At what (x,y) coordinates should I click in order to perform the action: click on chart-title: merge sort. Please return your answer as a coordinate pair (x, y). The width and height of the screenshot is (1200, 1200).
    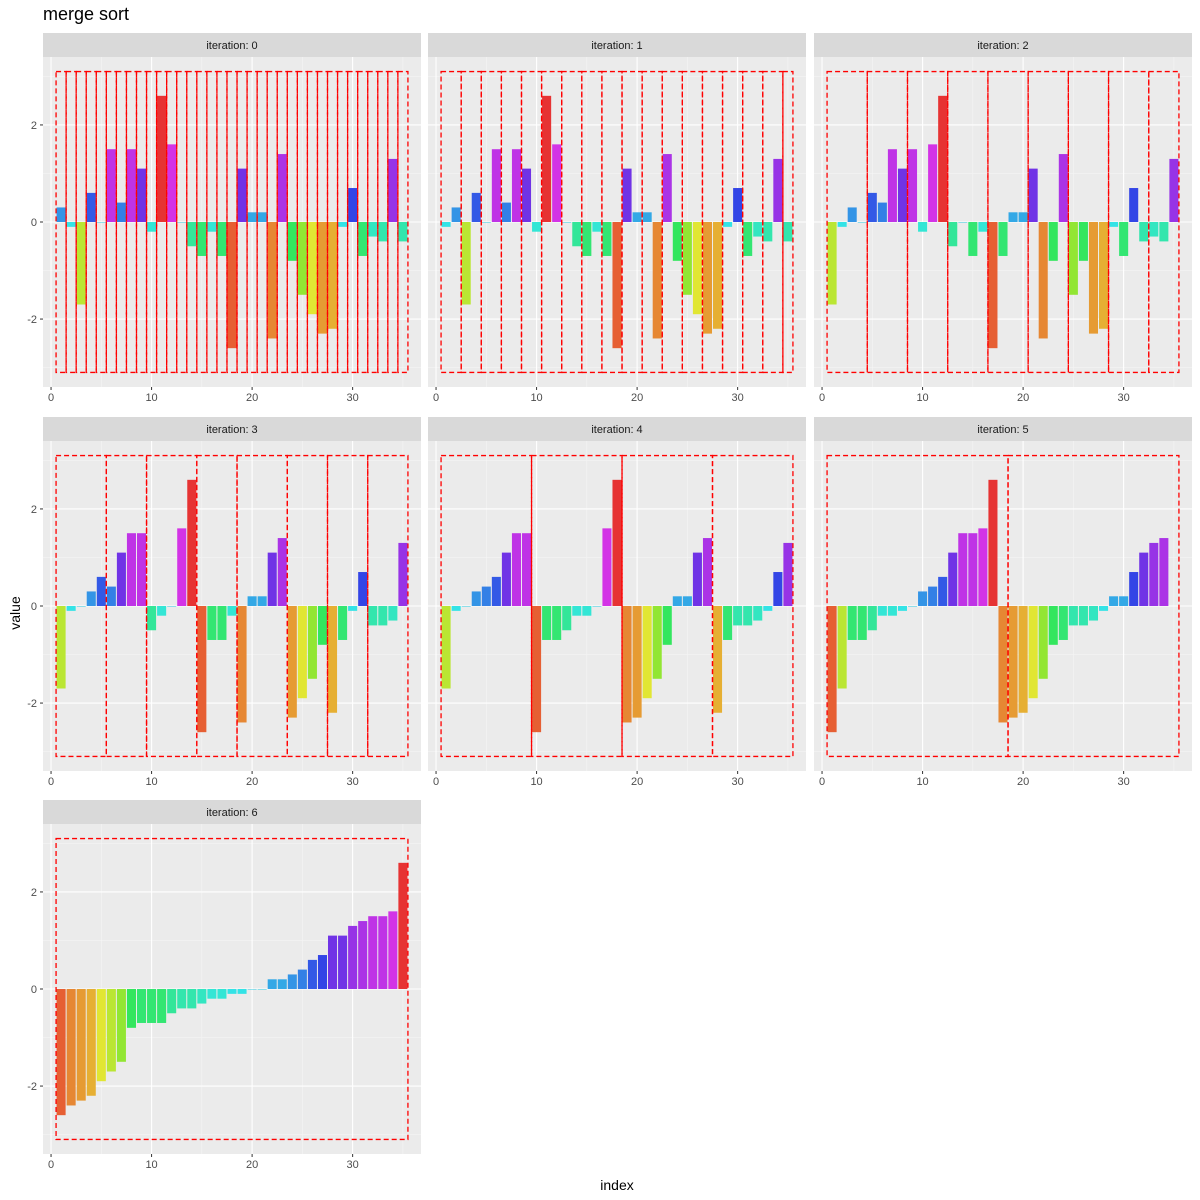
    Looking at the image, I should click on (86, 14).